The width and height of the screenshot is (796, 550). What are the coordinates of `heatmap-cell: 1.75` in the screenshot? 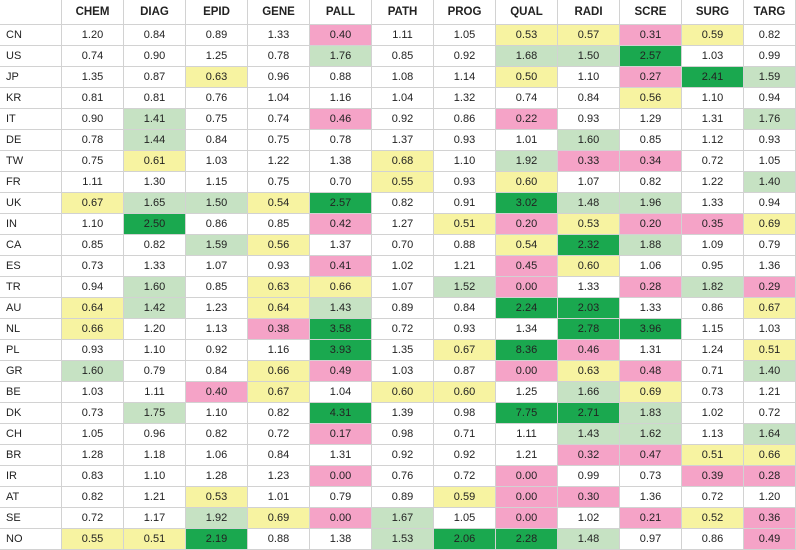 It's located at (155, 413).